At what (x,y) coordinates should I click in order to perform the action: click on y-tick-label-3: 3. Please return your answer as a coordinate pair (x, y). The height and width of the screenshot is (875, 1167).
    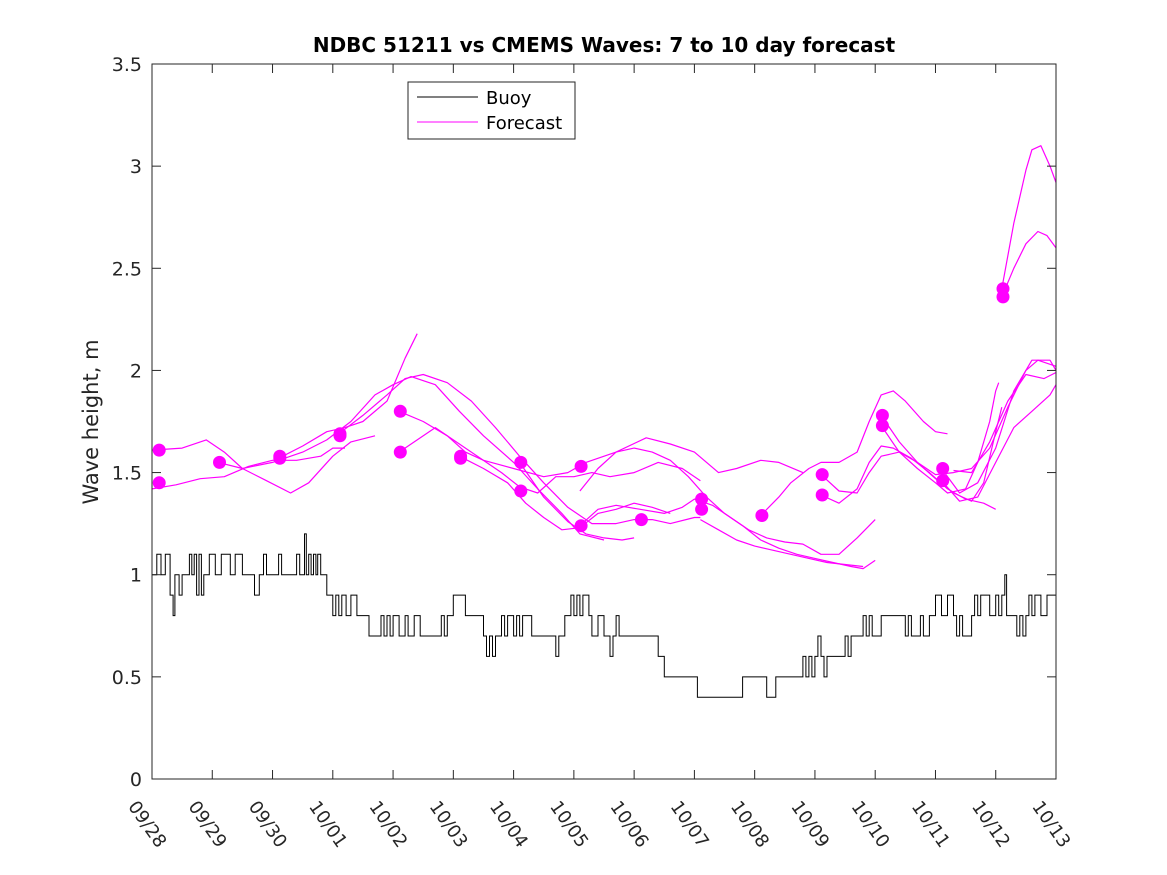
    Looking at the image, I should click on (136, 167).